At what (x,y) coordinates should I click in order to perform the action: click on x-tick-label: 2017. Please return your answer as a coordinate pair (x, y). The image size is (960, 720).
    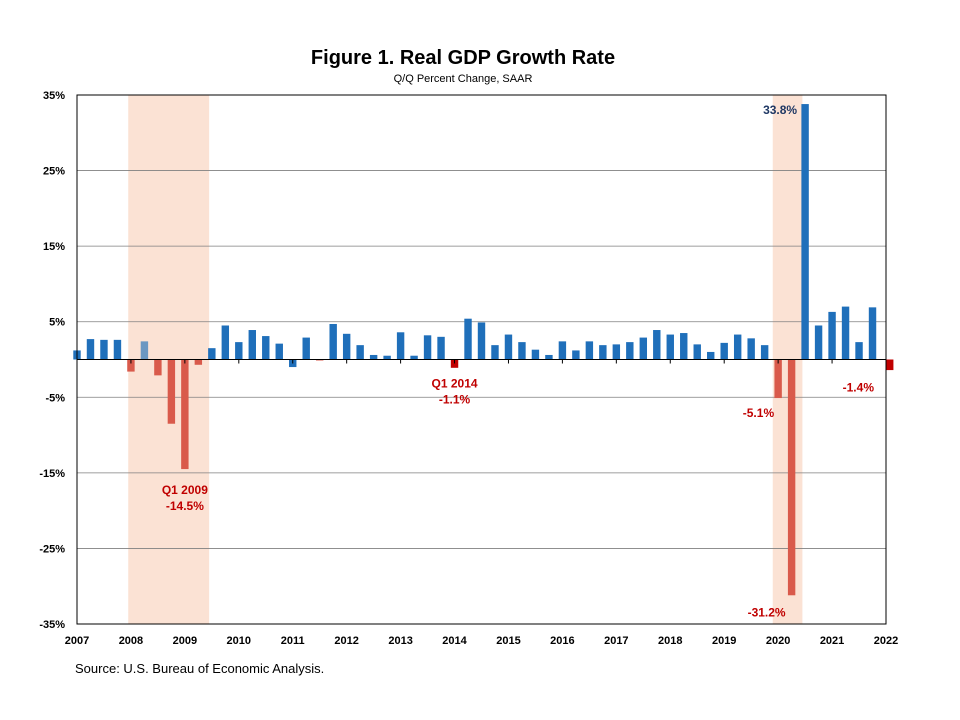
    Looking at the image, I should click on (616, 641).